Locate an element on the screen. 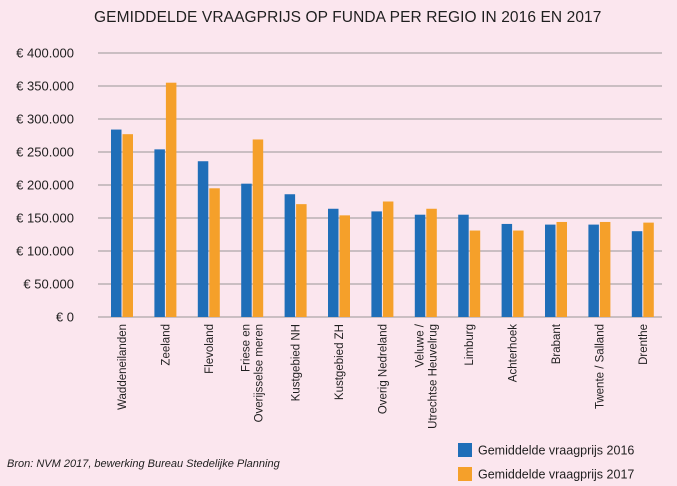 This screenshot has width=677, height=486. legend-label: Gemiddelde vraagprijs 2017 is located at coordinates (556, 475).